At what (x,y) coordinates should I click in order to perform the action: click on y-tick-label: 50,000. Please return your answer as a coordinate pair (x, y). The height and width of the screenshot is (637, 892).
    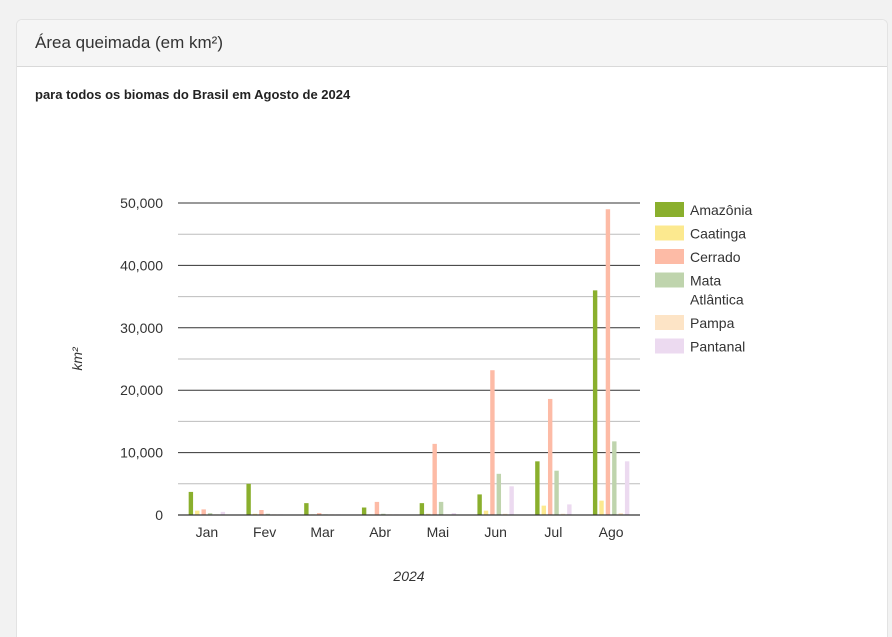
    Looking at the image, I should click on (141, 203).